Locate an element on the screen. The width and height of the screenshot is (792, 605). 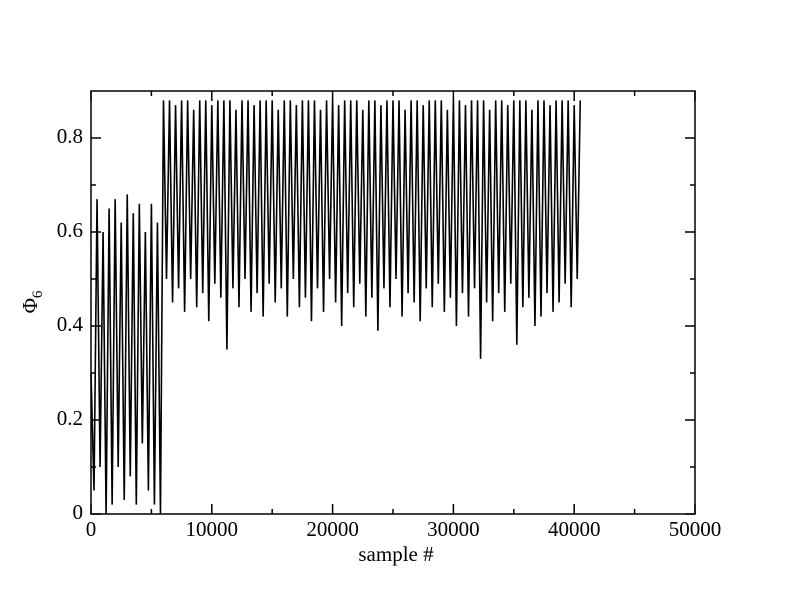
x-tick-label: 0 is located at coordinates (91, 529).